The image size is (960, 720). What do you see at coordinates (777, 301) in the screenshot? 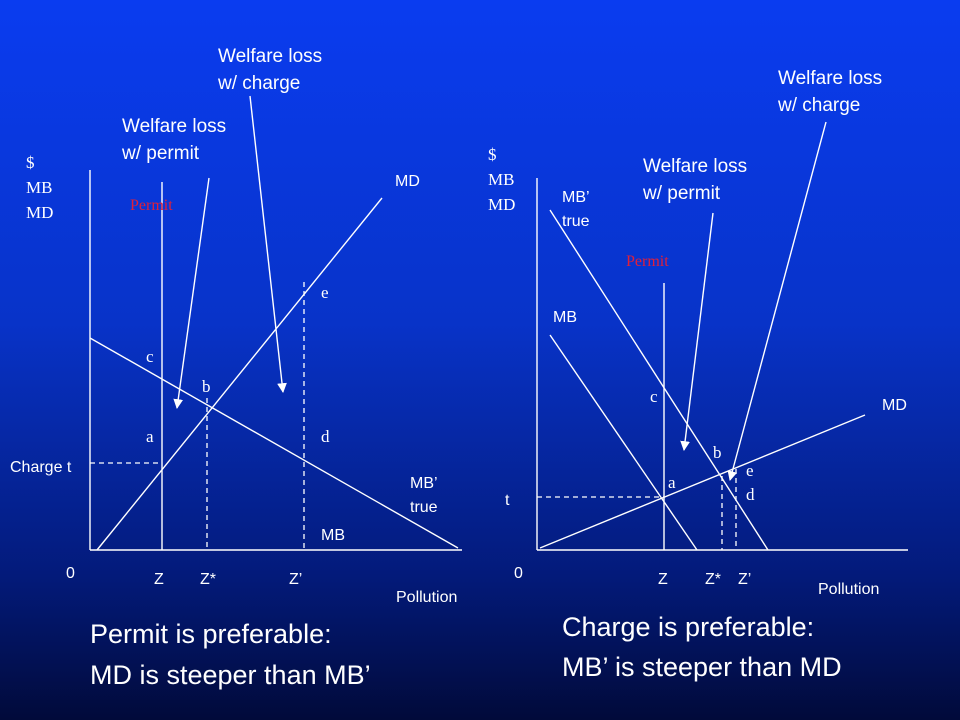
I see `right-charge-arrow` at bounding box center [777, 301].